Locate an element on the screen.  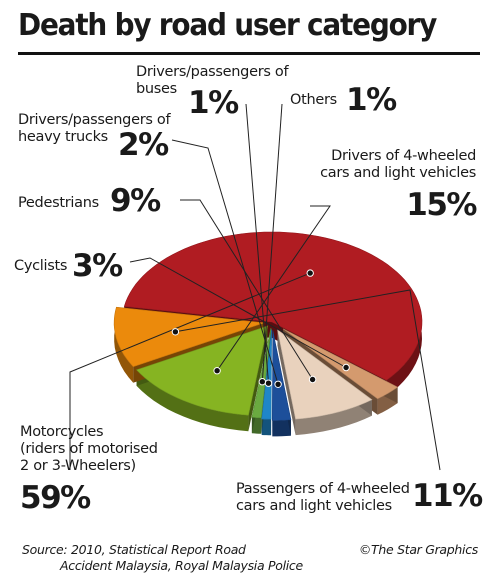
value-others: 1% is located at coordinates (371, 100).